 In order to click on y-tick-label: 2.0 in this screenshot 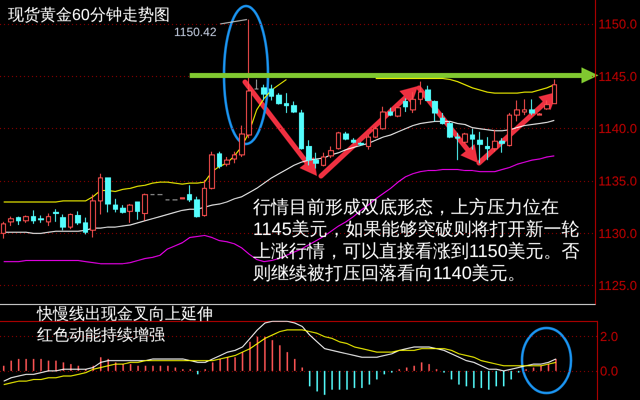, I will do `click(609, 336)`.